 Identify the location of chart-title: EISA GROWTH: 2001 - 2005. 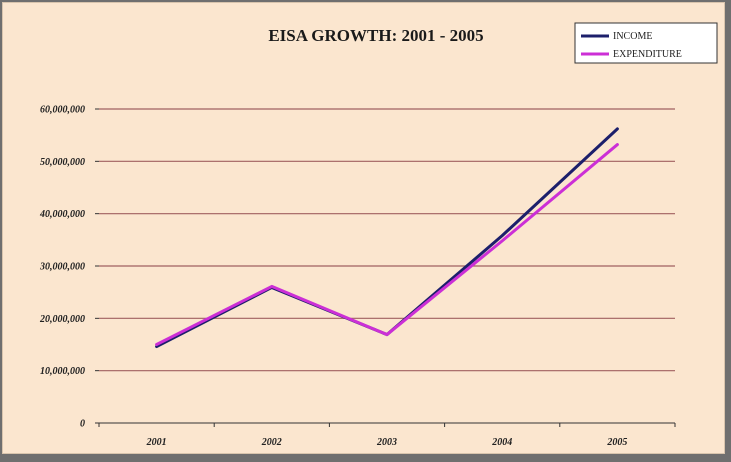
(375, 35).